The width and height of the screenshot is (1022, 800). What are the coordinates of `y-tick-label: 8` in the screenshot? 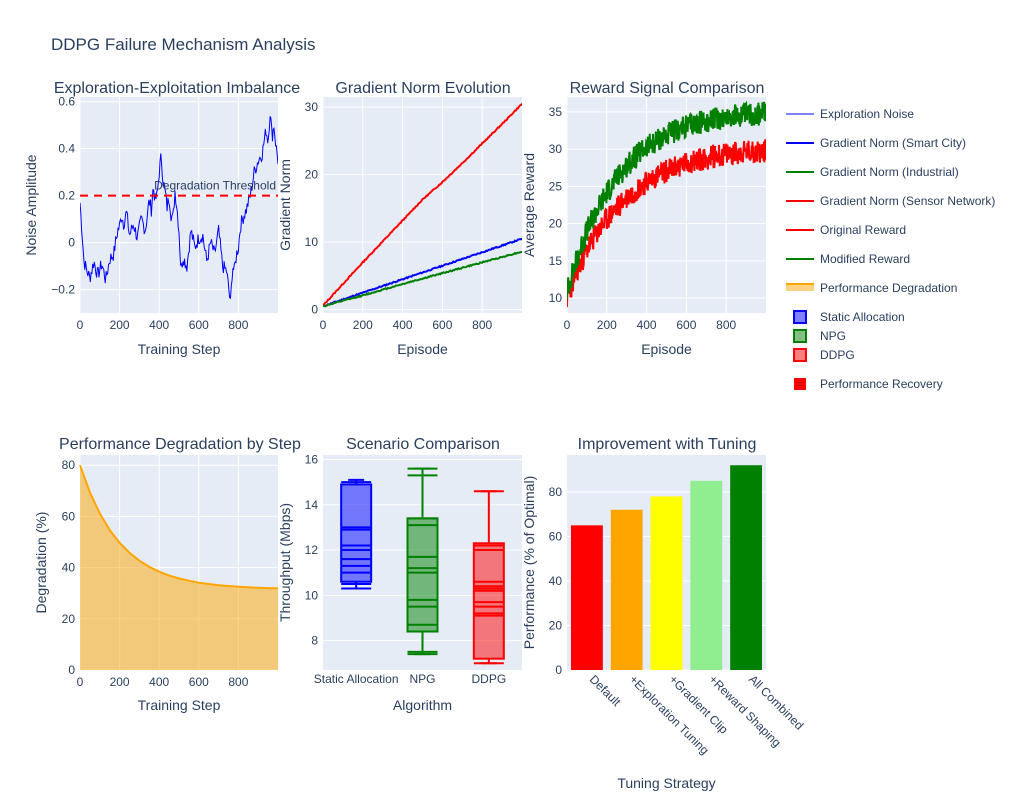 It's located at (314, 641).